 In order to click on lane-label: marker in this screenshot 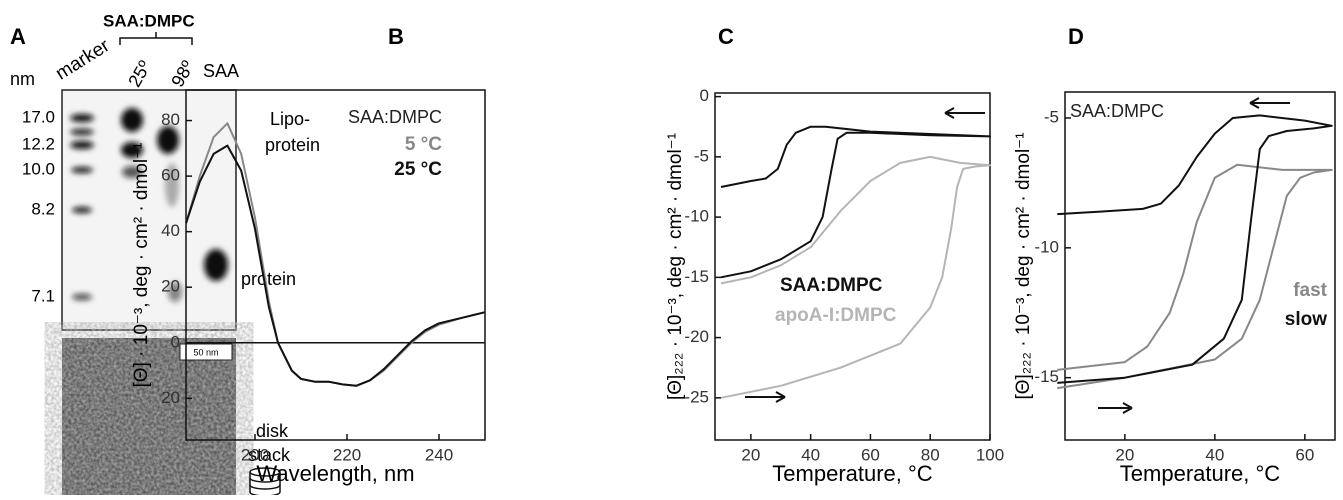, I will do `click(83, 59)`.